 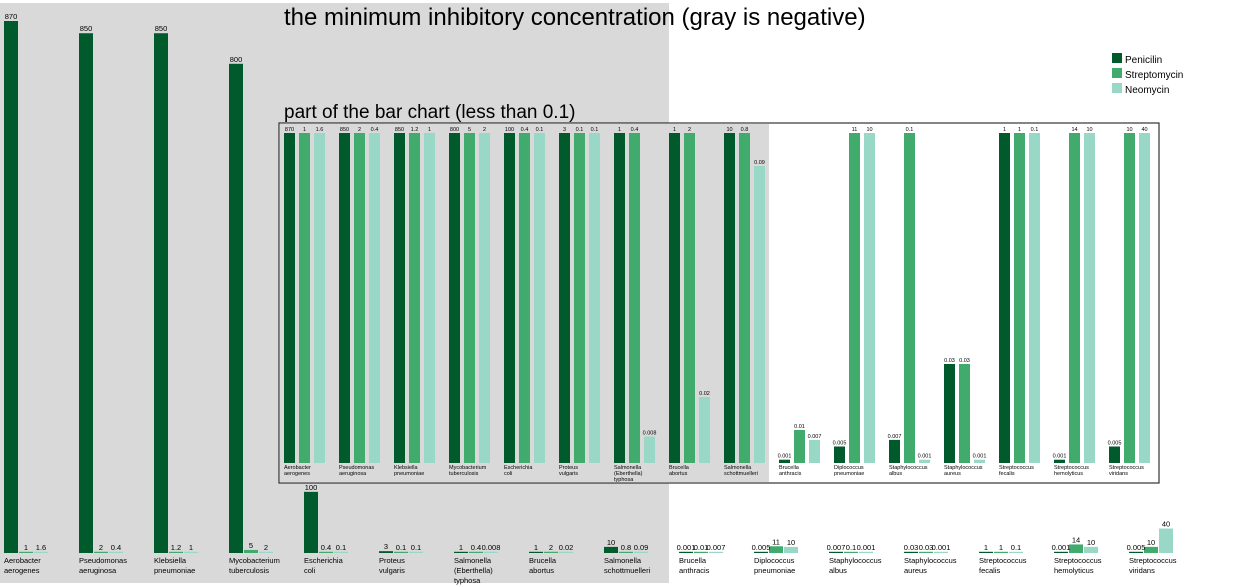 What do you see at coordinates (869, 298) in the screenshot?
I see `inset-bar-neomycin-diplococcus-pneumoniae` at bounding box center [869, 298].